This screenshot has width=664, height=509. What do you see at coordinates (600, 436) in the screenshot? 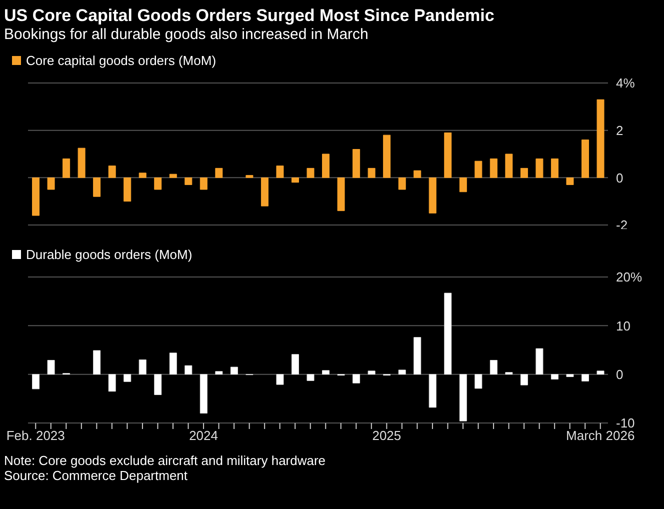
I see `x-tick-label: March 2026` at bounding box center [600, 436].